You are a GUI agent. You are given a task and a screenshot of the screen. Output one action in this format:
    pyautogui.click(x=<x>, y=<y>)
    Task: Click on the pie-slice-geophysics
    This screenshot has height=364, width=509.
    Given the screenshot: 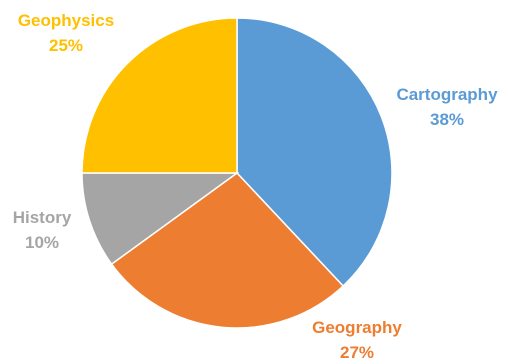 What is the action you would take?
    pyautogui.click(x=159, y=95)
    